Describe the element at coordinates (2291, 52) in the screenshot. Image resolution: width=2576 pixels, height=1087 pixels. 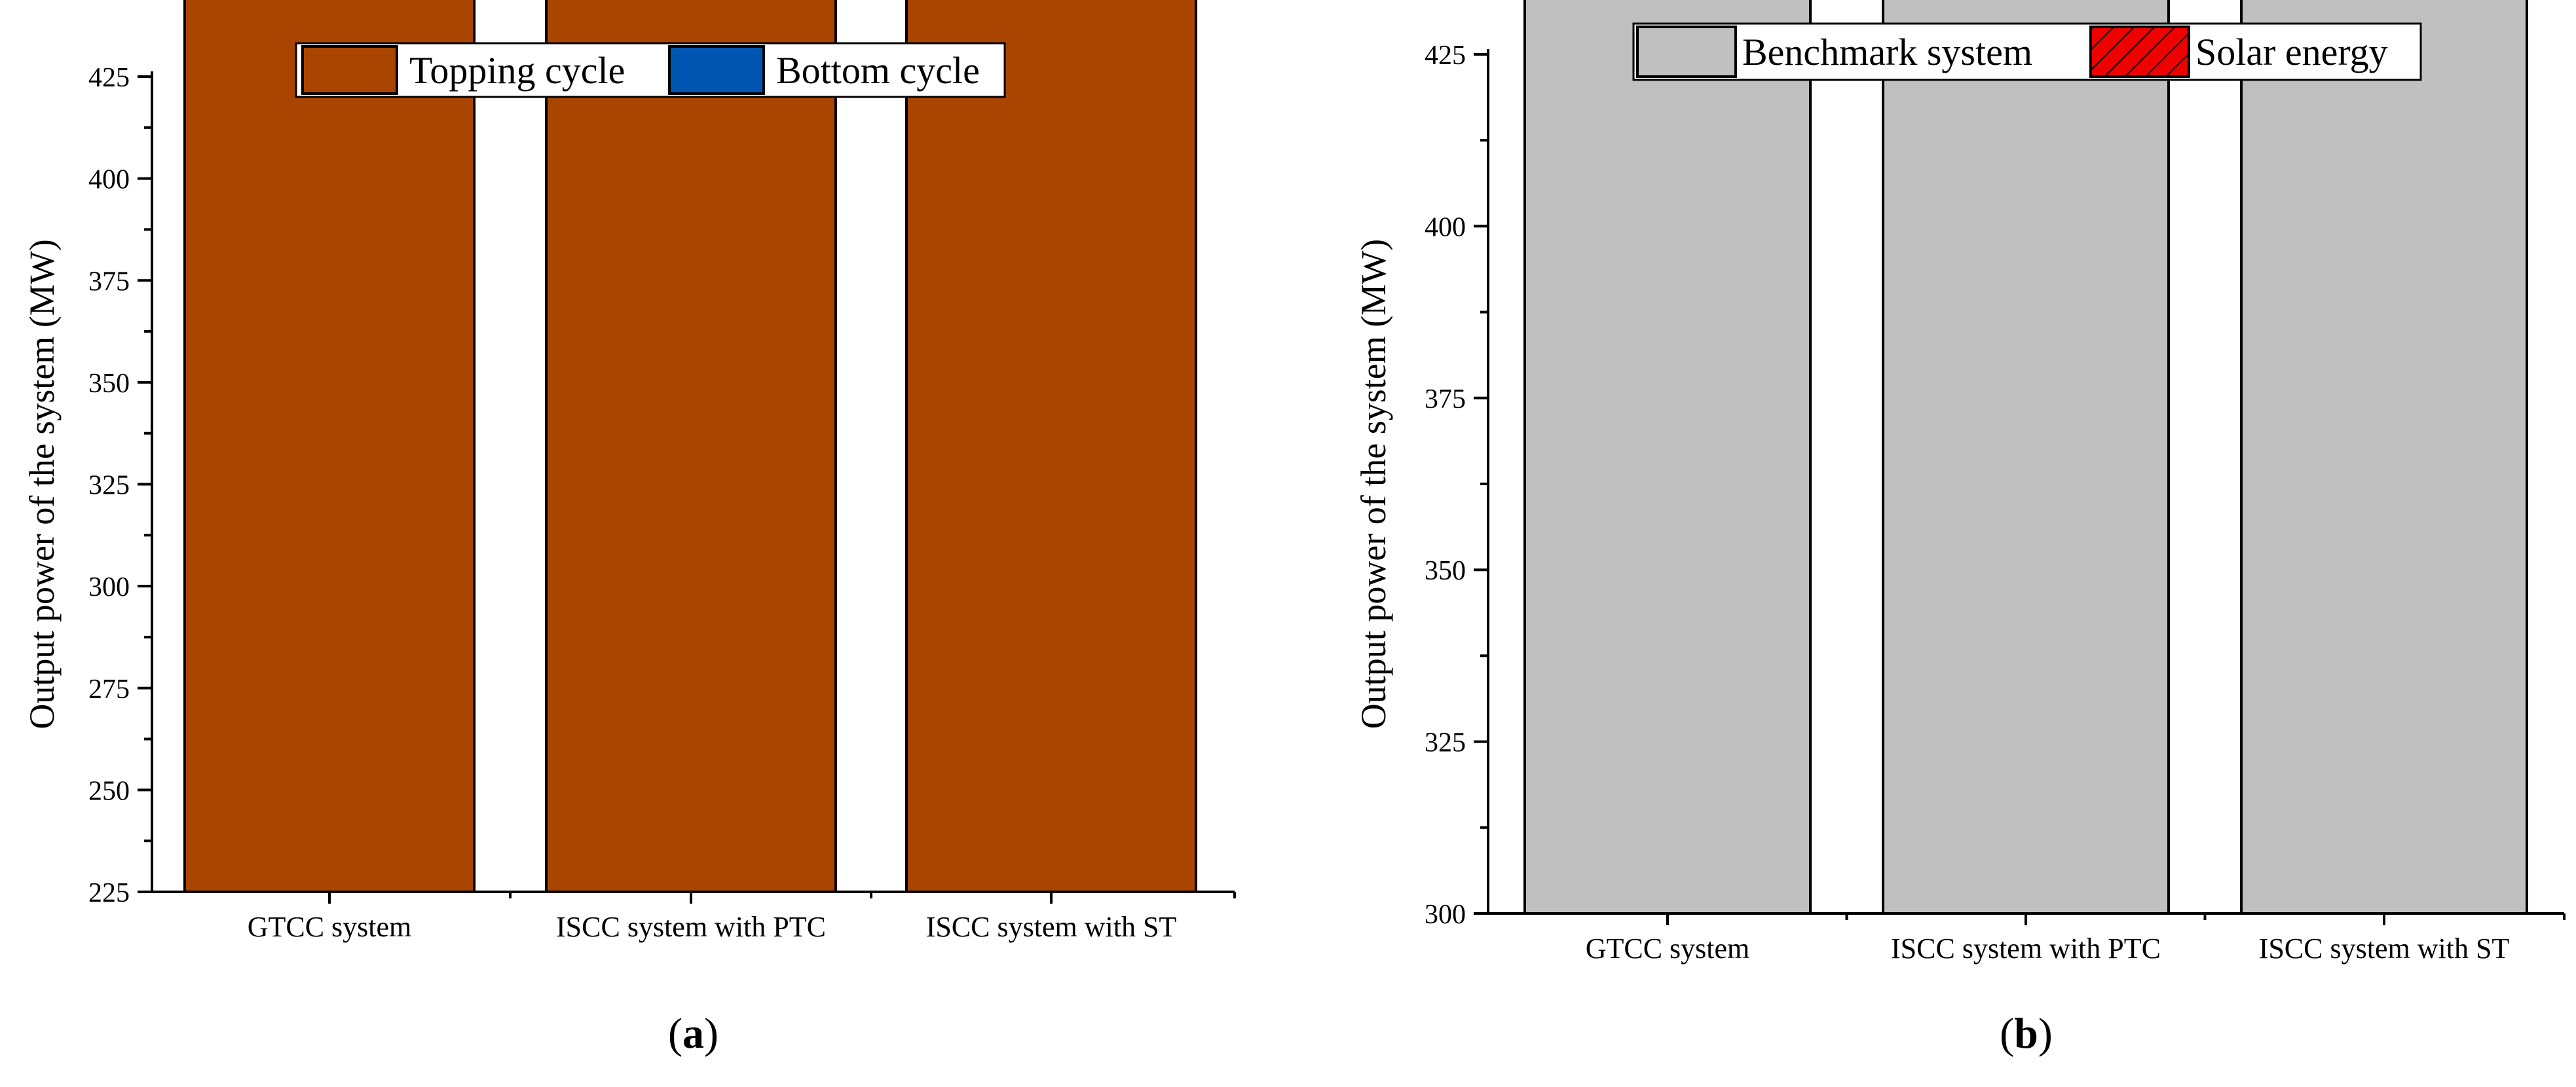
I see `legend-label: Solar energy` at that location.